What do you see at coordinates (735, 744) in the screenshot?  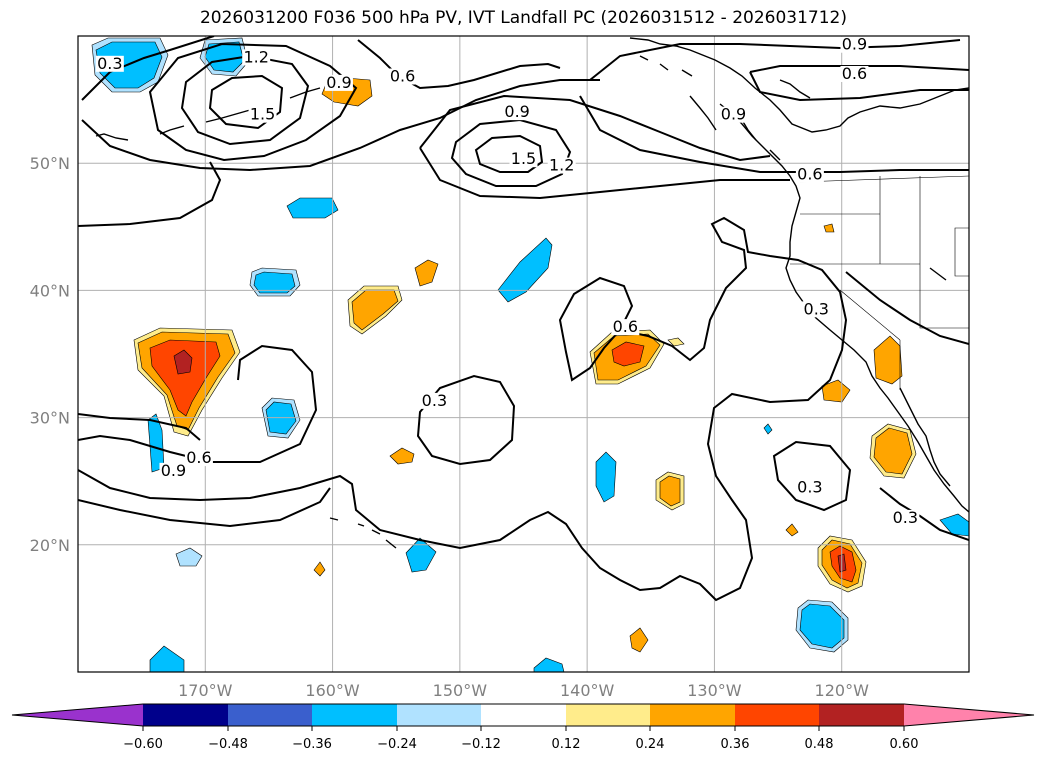 I see `colorbar-tick-label: 0.36` at bounding box center [735, 744].